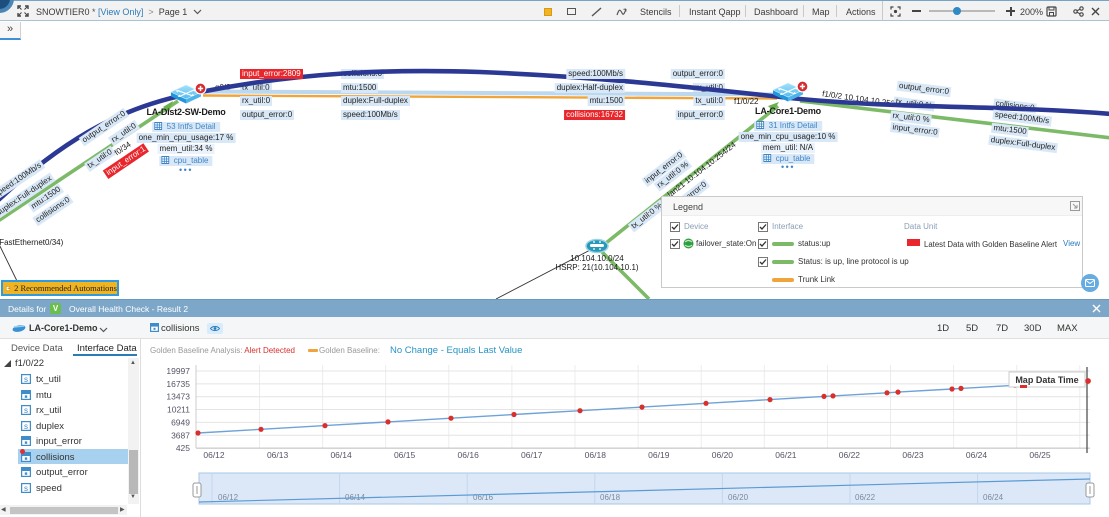  I want to click on svg-text: 06/21, so click(786, 455).